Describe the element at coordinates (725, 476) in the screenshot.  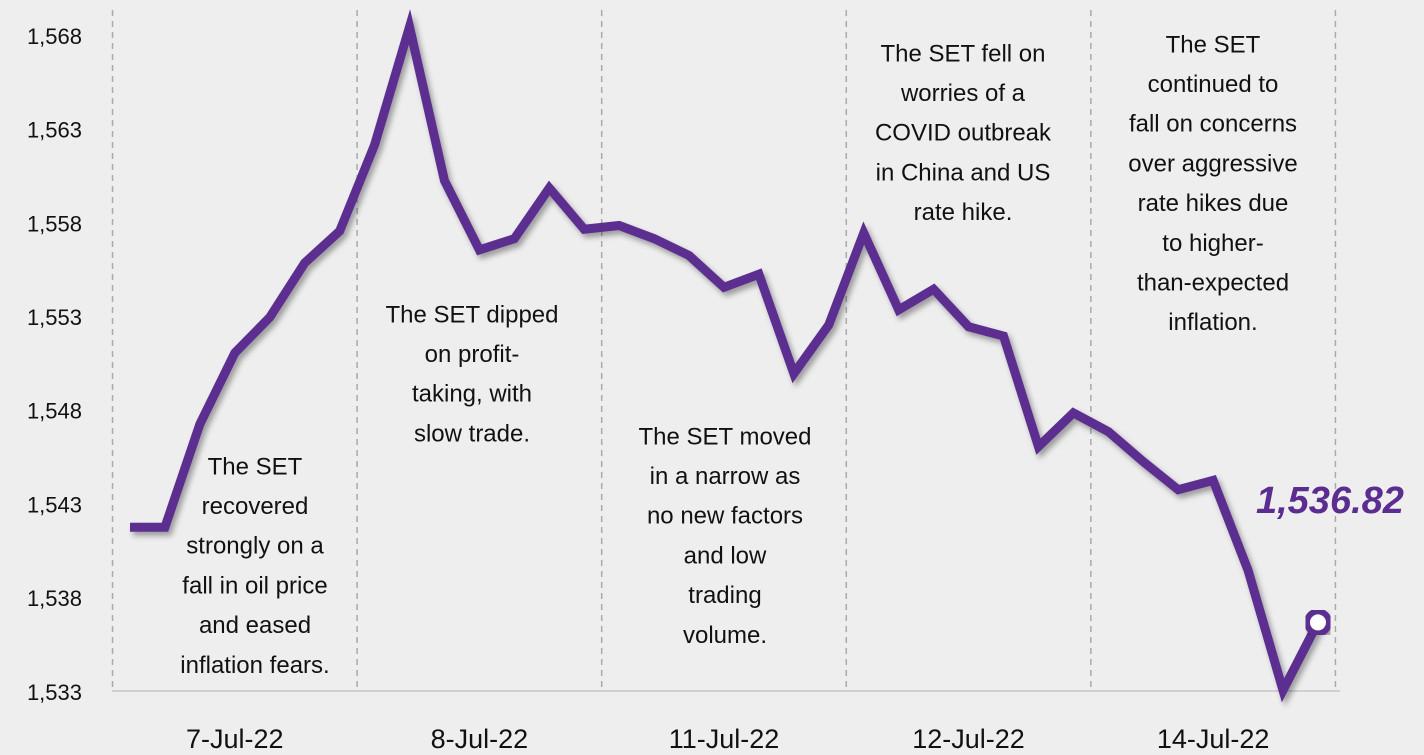
I see `annotation: in a narrow as` at that location.